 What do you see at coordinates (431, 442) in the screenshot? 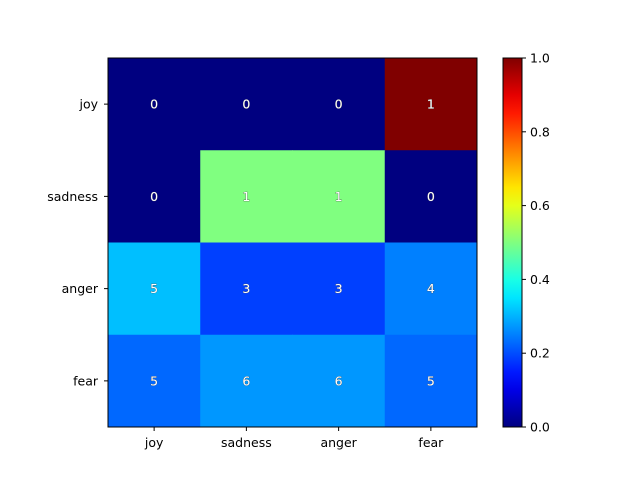
I see `x-tick-label-fear: fear` at bounding box center [431, 442].